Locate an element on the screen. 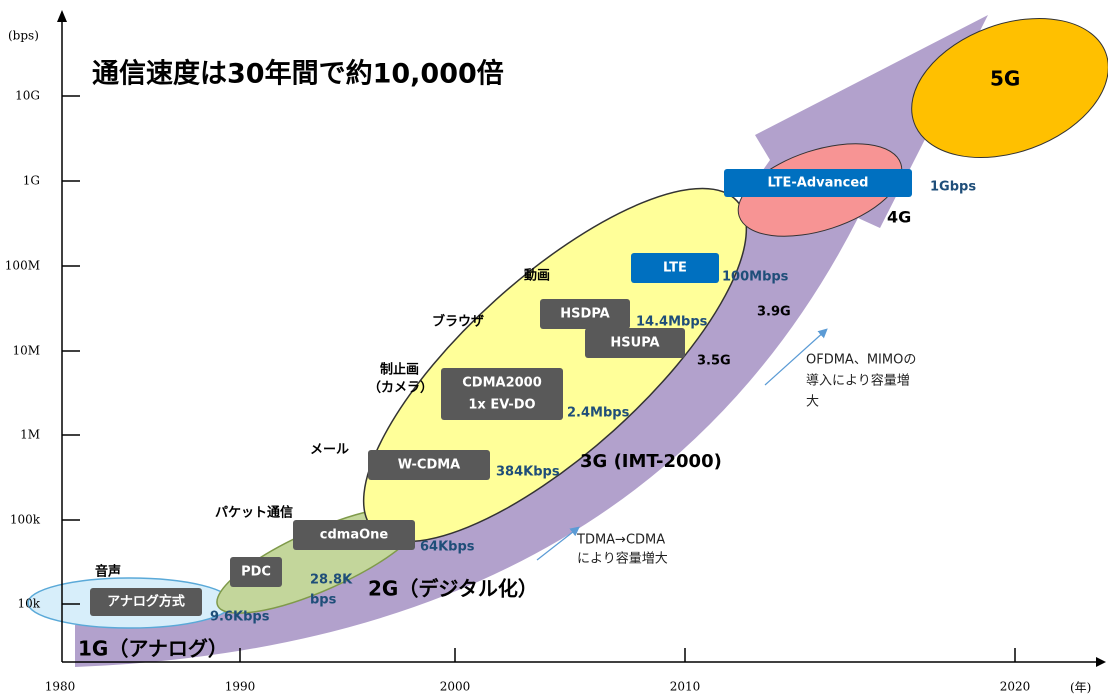  y-tick-label: 10M is located at coordinates (26, 351).